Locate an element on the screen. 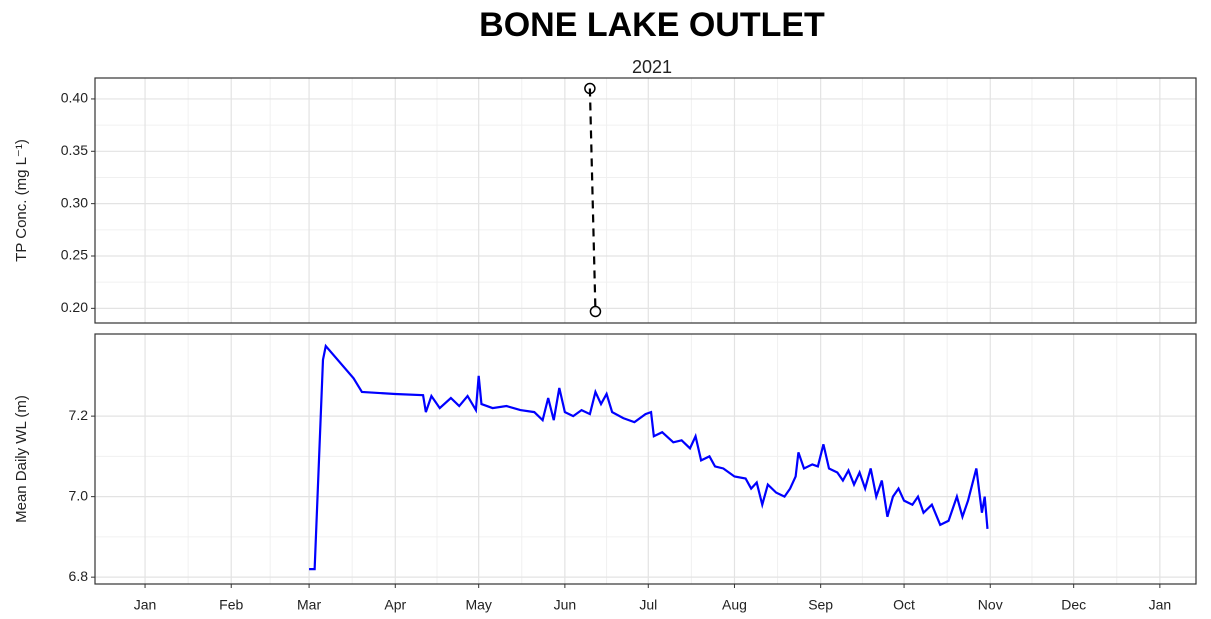  data-line is located at coordinates (592, 200).